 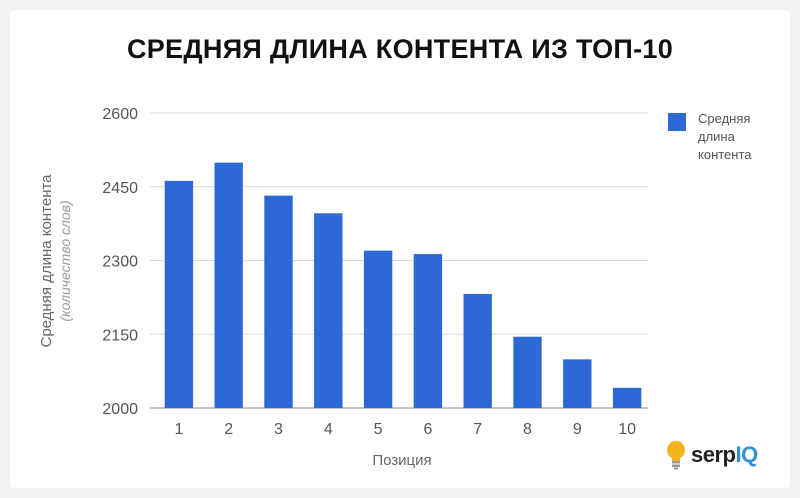 I want to click on x-tick-label: 6, so click(x=427, y=429).